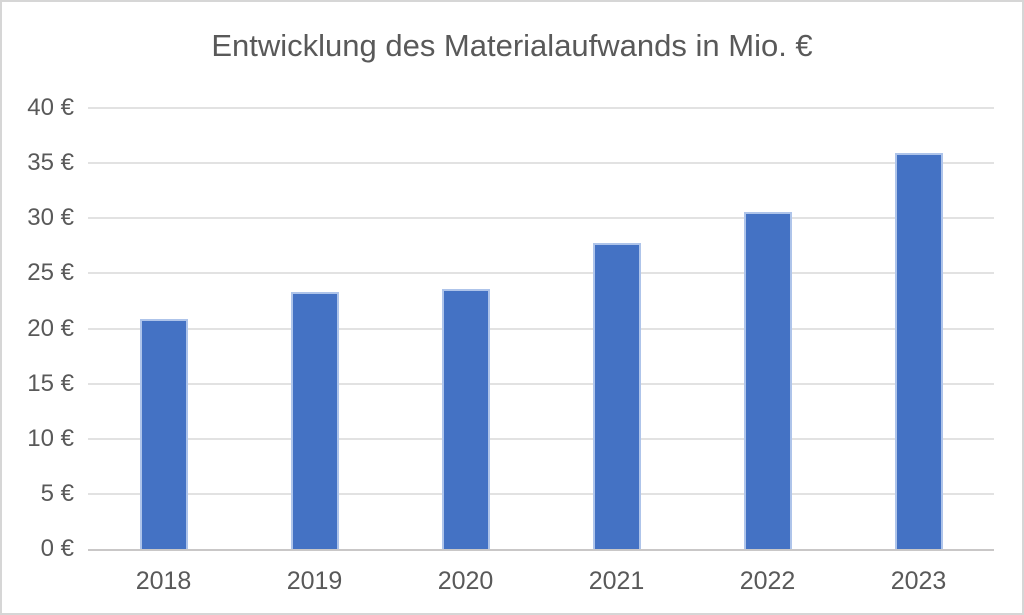 This screenshot has height=615, width=1024. What do you see at coordinates (314, 581) in the screenshot?
I see `x-tick-label: 2019` at bounding box center [314, 581].